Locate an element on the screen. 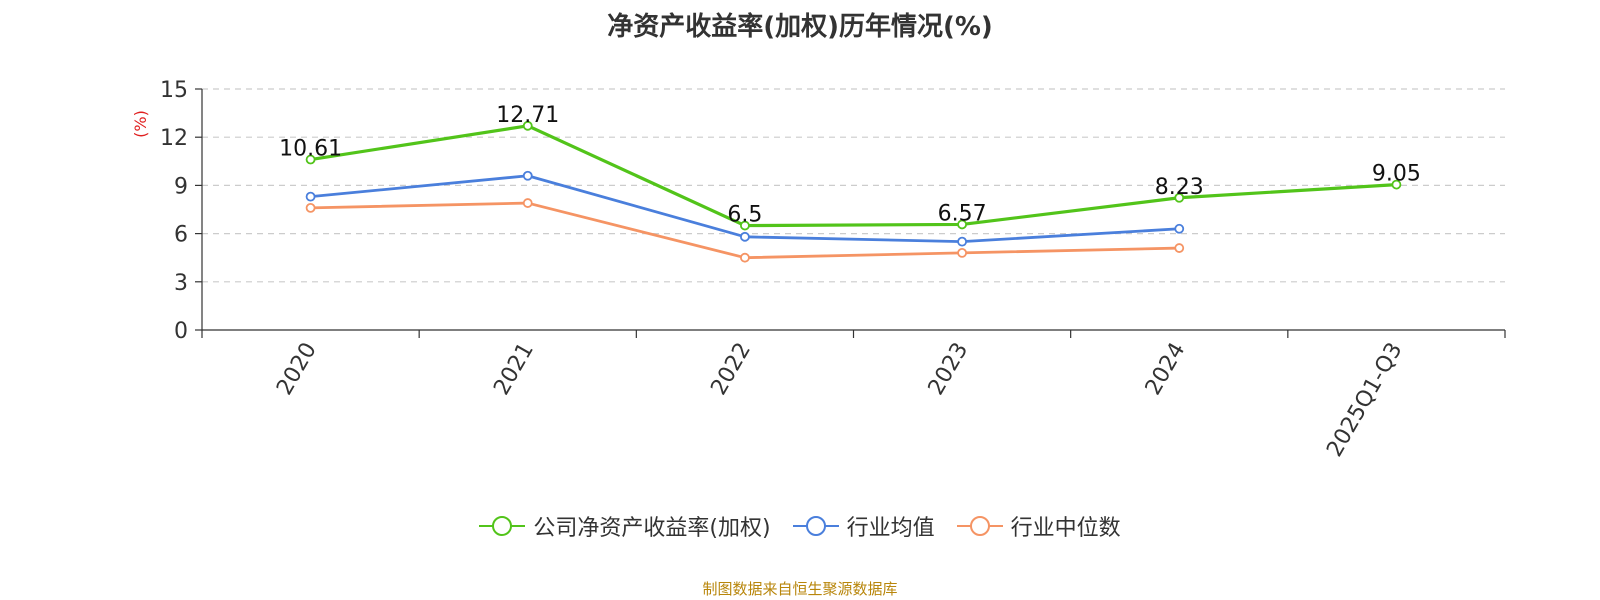 The height and width of the screenshot is (600, 1600). x-tick-label: 2024 is located at coordinates (1166, 369).